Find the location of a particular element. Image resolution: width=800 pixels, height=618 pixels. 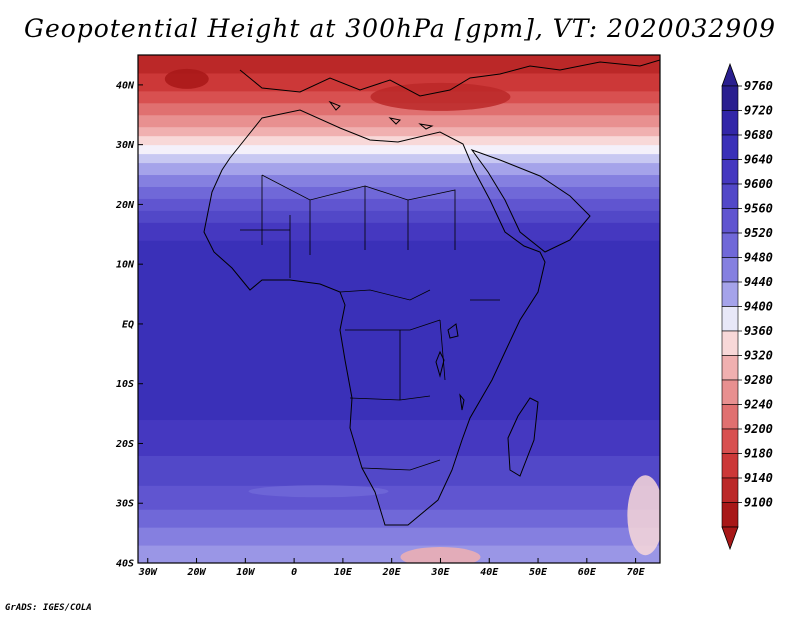

lon-label: 20W is located at coordinates (197, 572).